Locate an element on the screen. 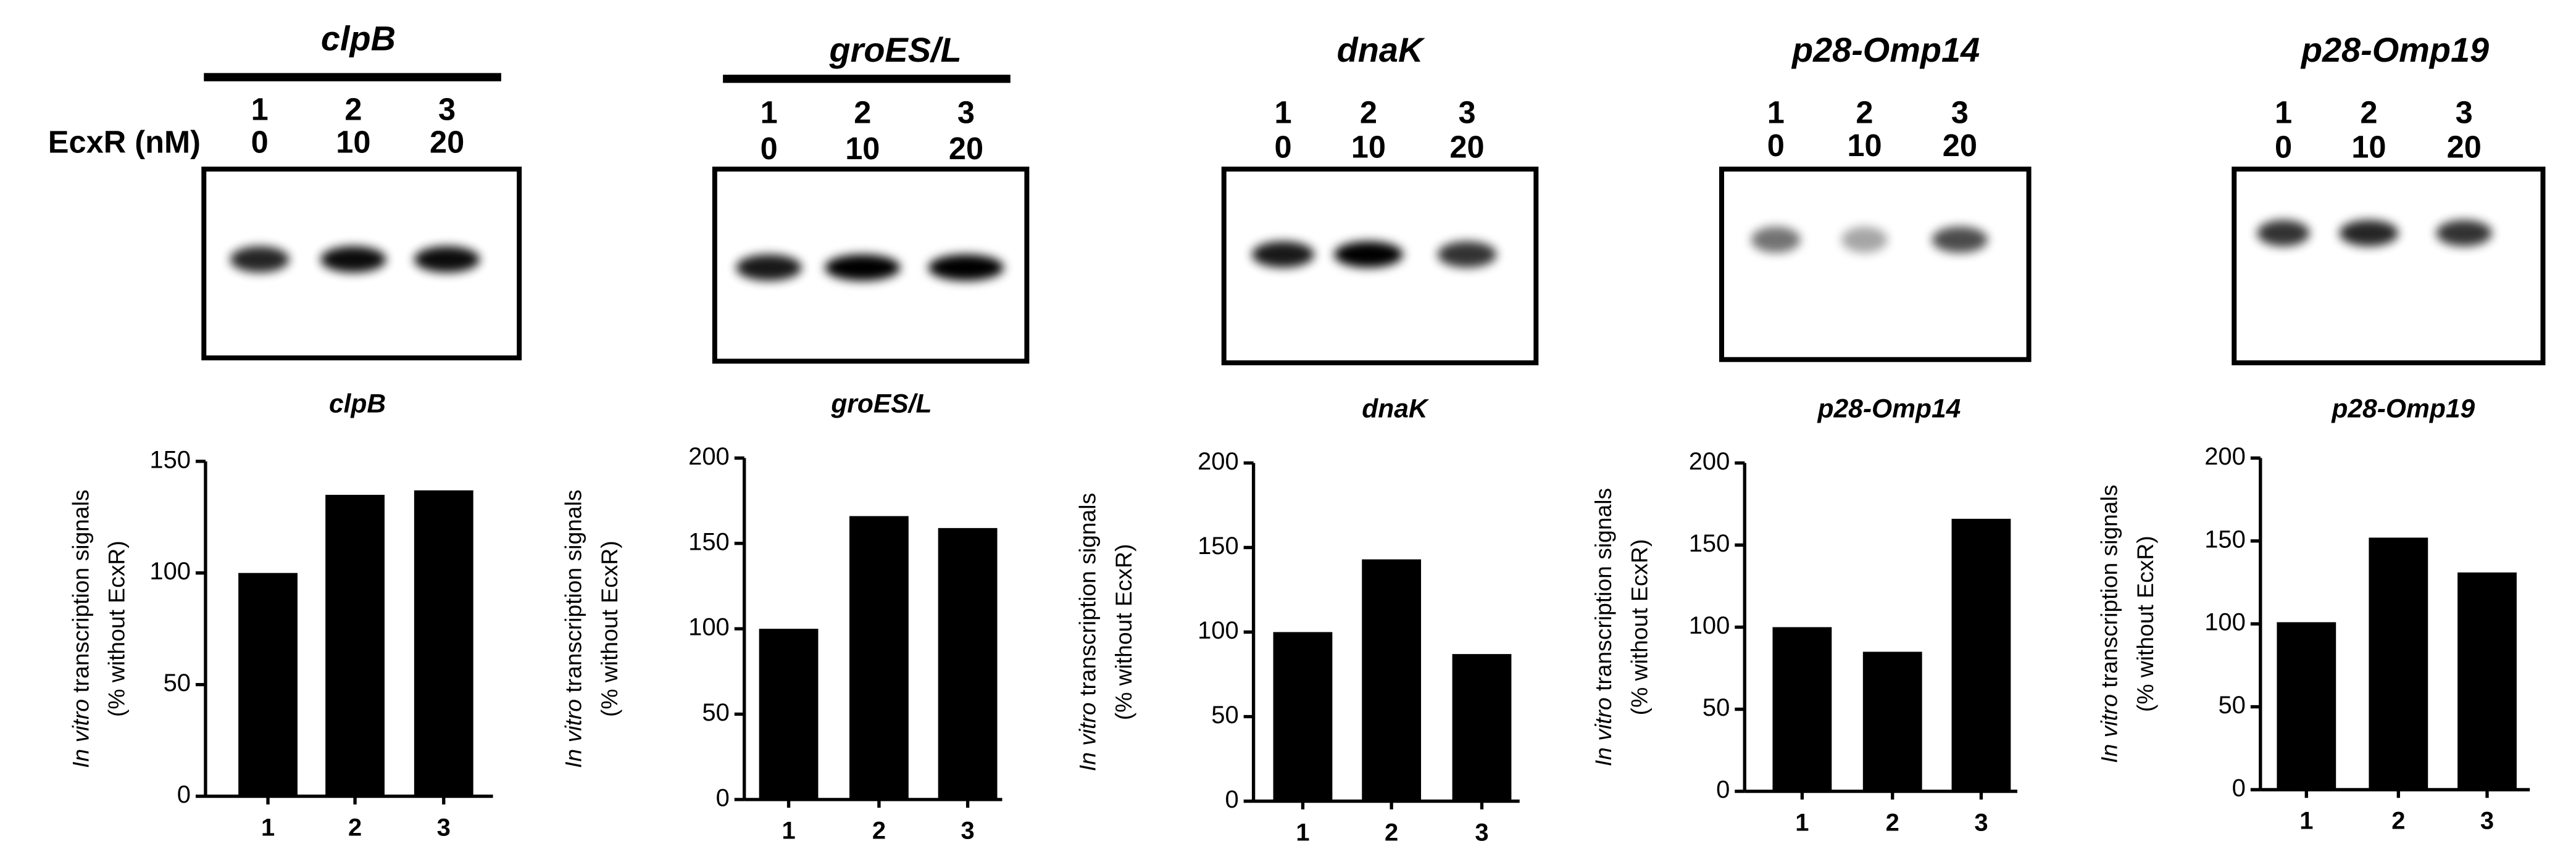 The image size is (2576, 865). chart-title: clpB is located at coordinates (357, 404).